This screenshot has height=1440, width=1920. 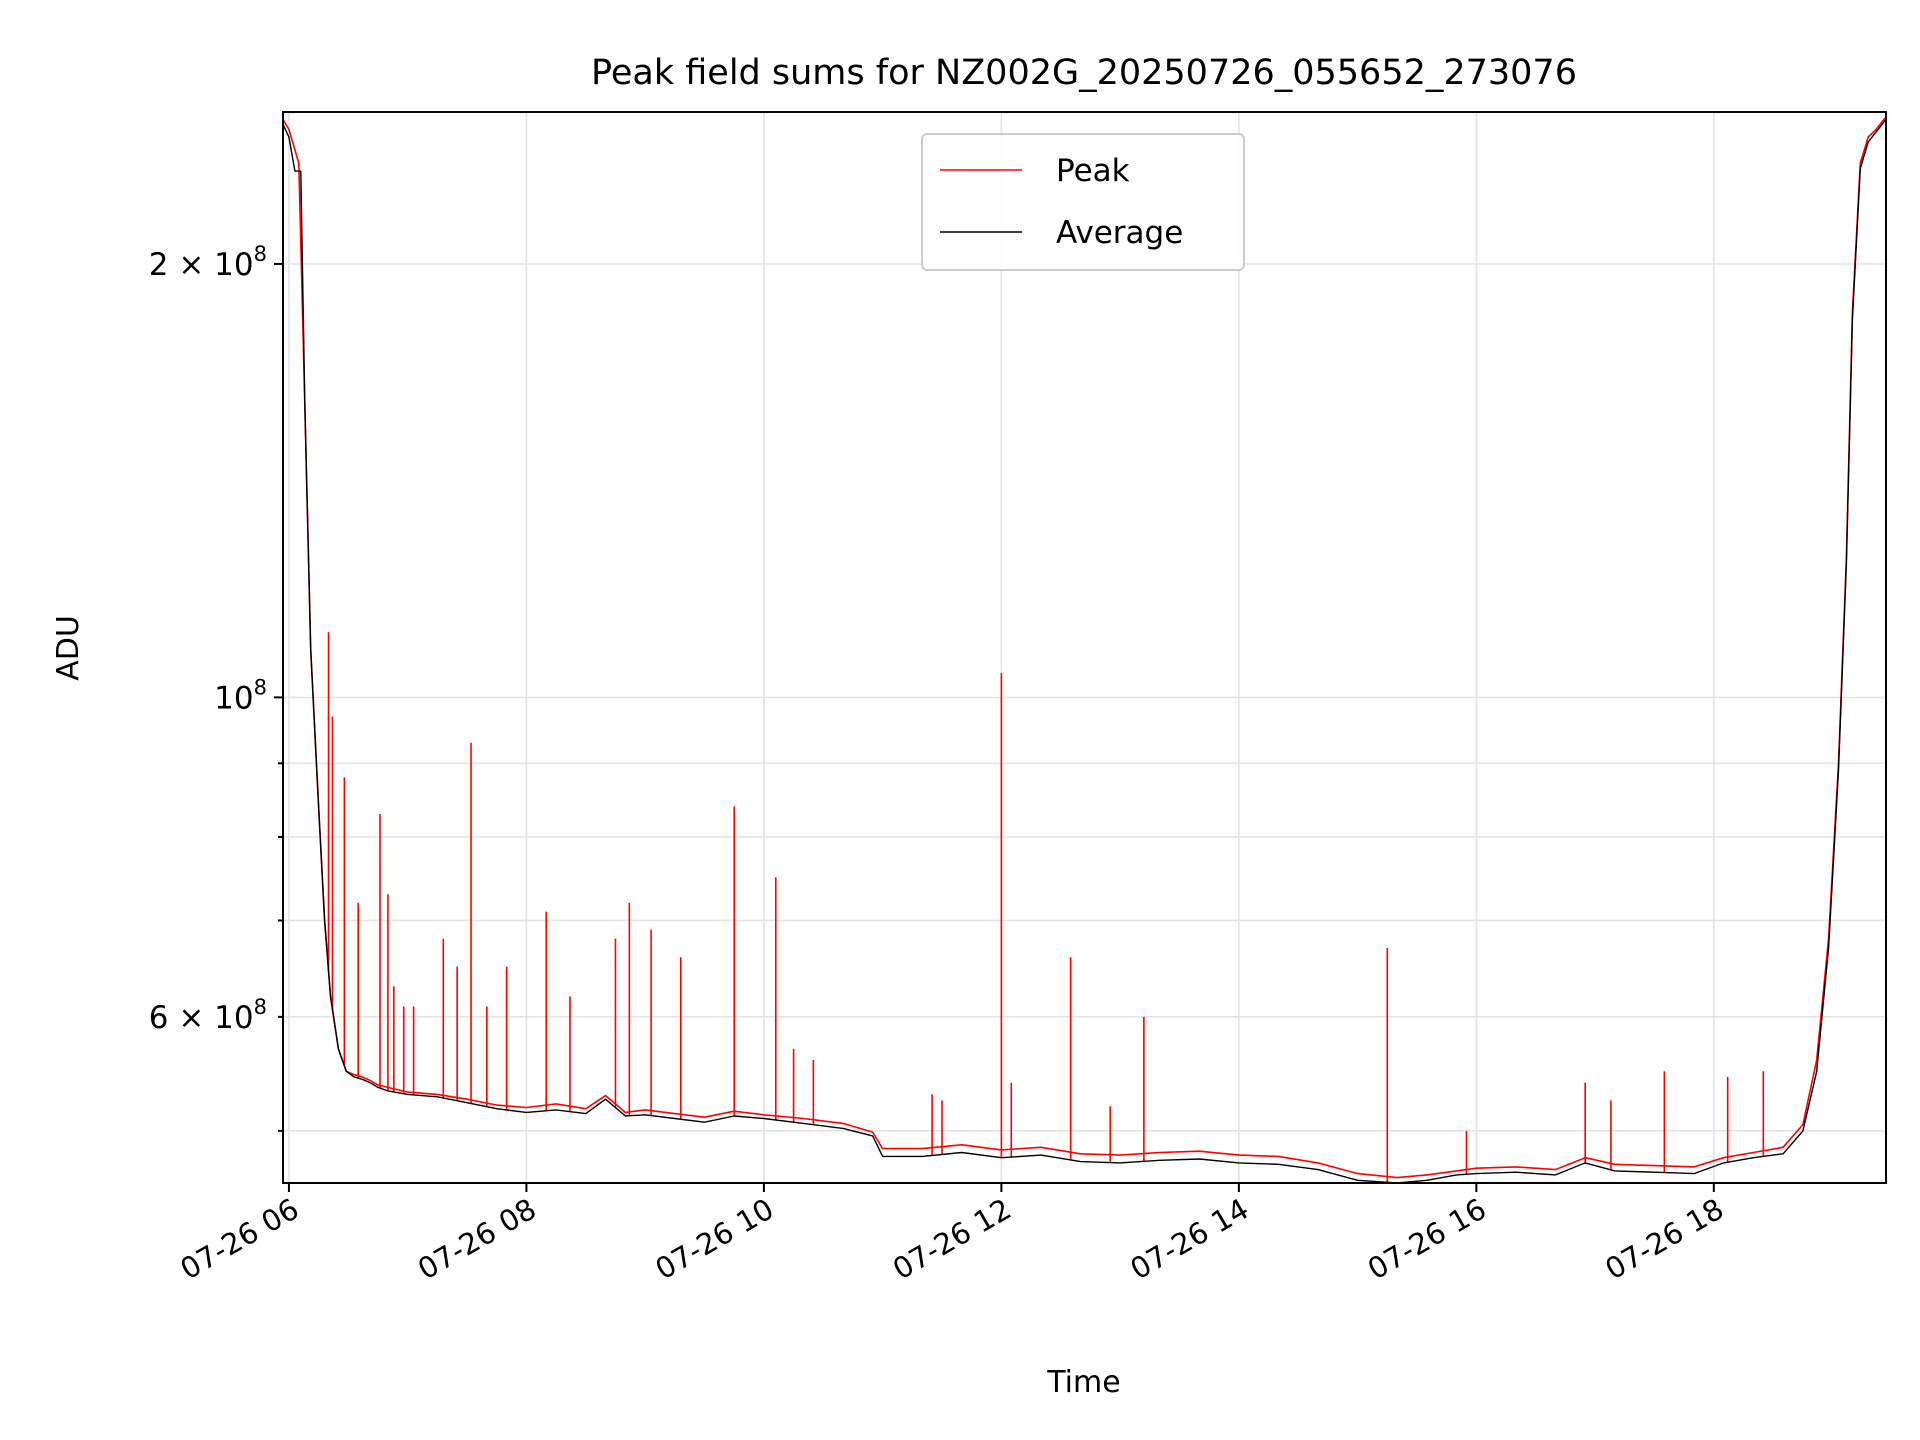 I want to click on legend-label-peak: Peak, so click(x=1093, y=171).